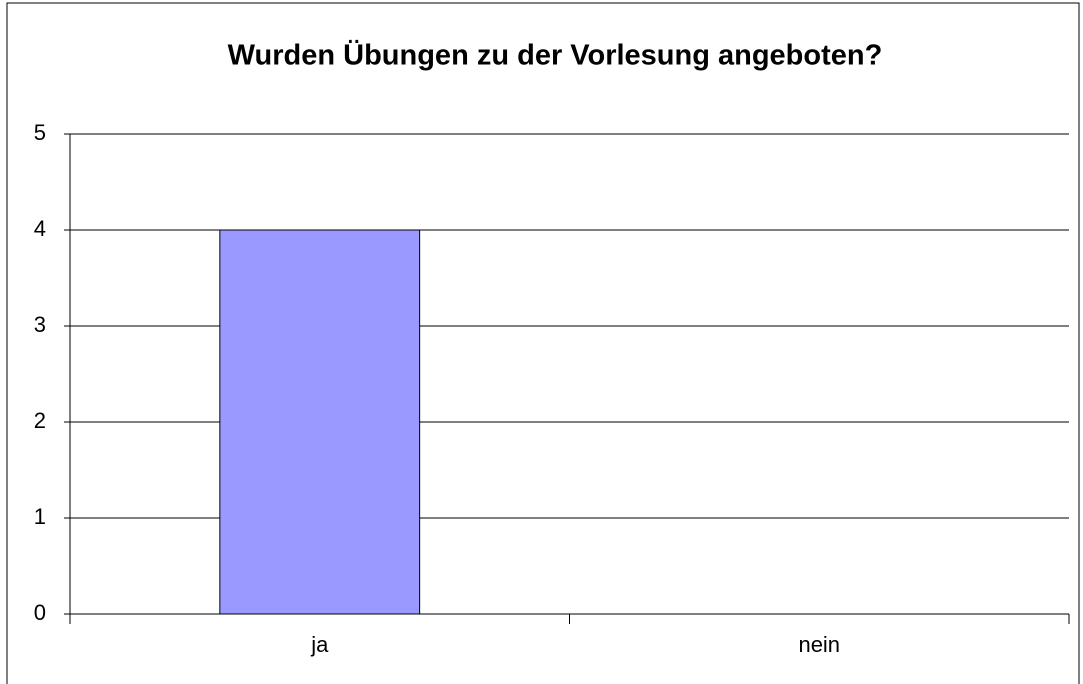  Describe the element at coordinates (40, 132) in the screenshot. I see `y-tick-label: 5` at that location.